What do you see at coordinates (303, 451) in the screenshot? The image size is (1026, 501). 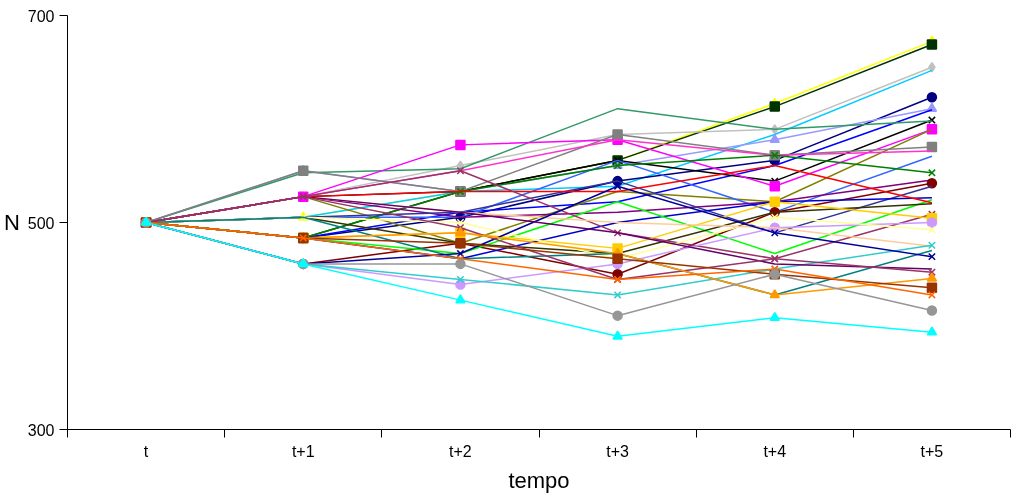 I see `x-tick-label: t+1` at bounding box center [303, 451].